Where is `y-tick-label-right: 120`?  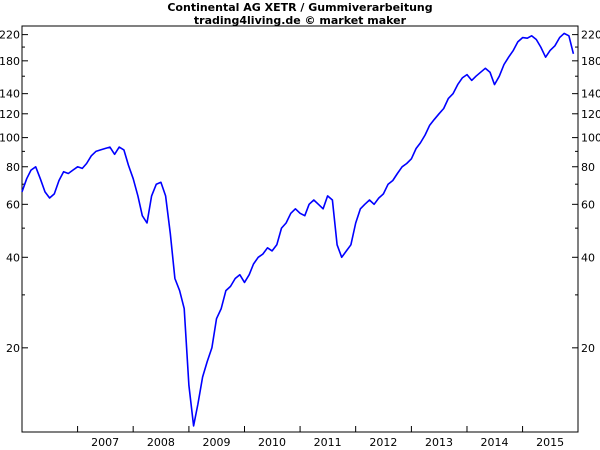
y-tick-label-right: 120 is located at coordinates (590, 114).